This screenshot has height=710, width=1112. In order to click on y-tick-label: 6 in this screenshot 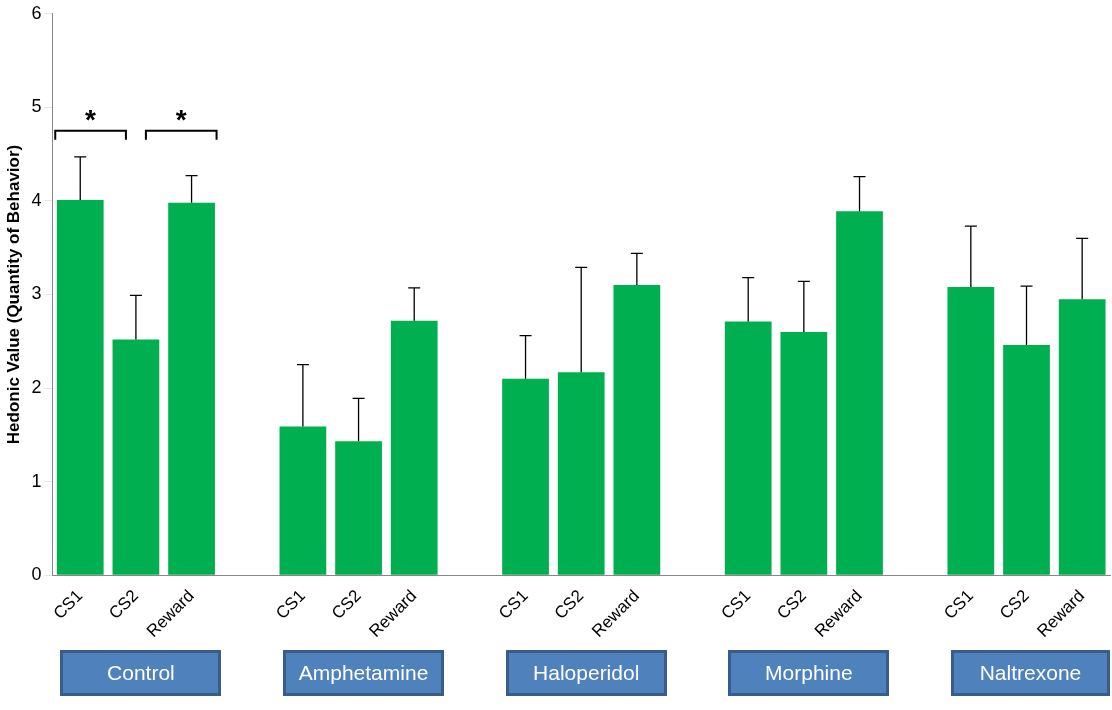, I will do `click(36, 12)`.